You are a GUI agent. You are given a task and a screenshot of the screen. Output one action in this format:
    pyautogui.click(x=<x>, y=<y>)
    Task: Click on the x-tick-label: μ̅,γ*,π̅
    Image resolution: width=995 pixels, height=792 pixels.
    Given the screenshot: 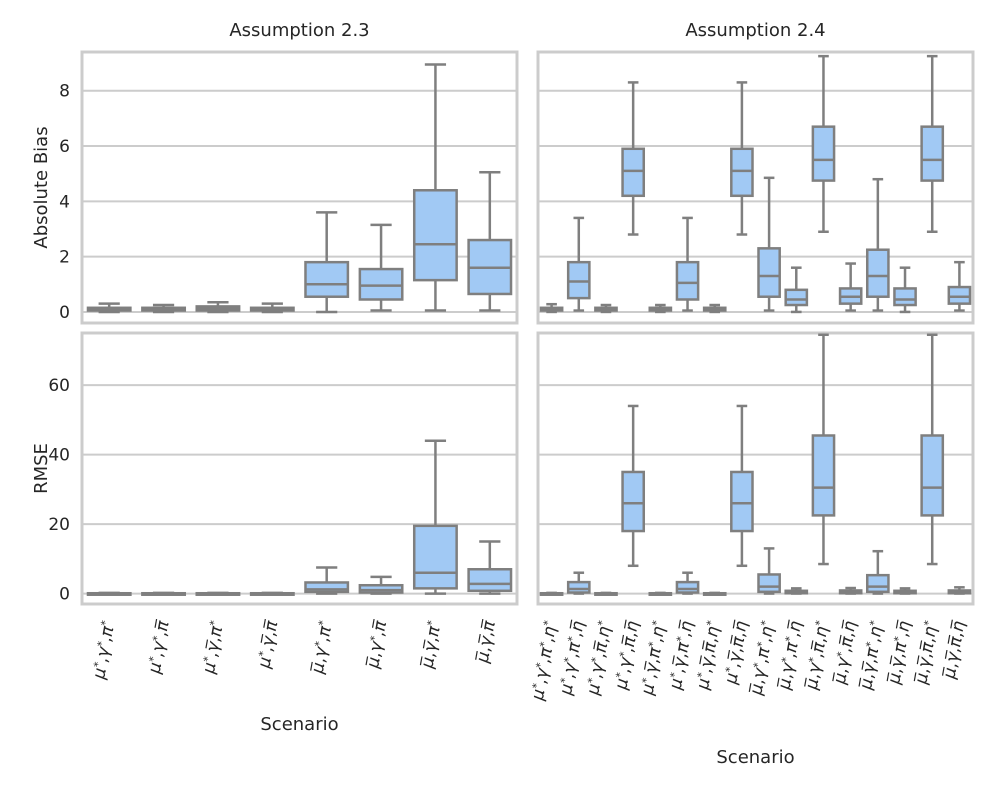 What is the action you would take?
    pyautogui.click(x=377, y=644)
    